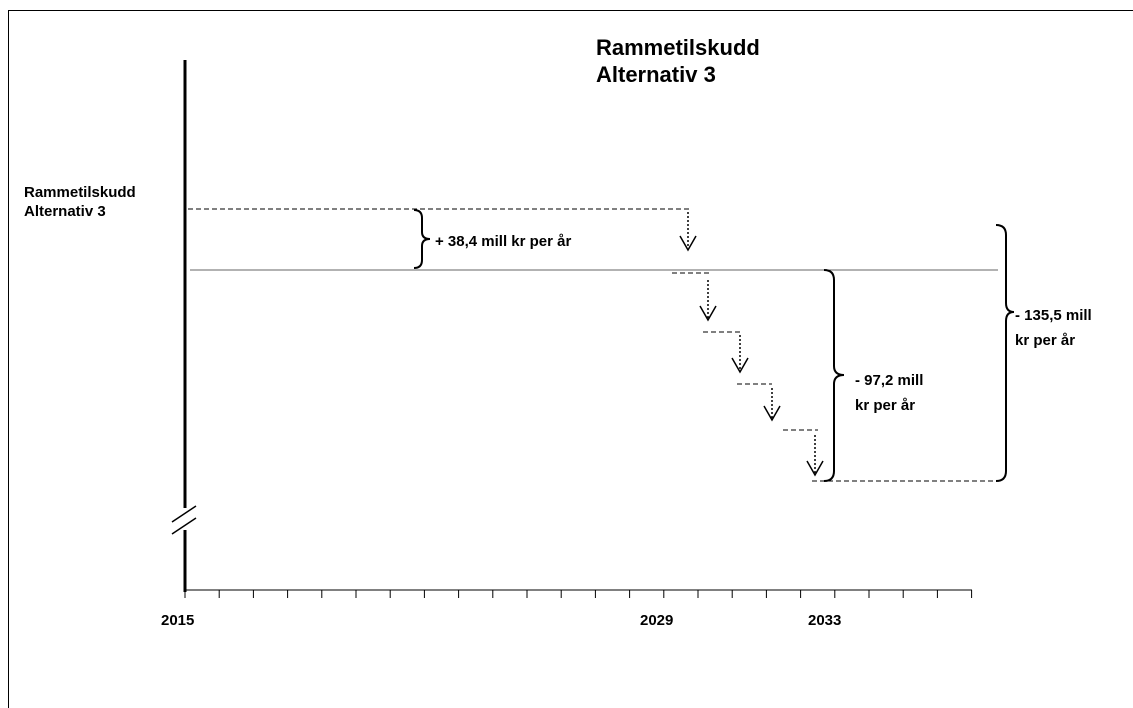 This screenshot has width=1133, height=708. I want to click on level-label: Alternativ 3, so click(65, 211).